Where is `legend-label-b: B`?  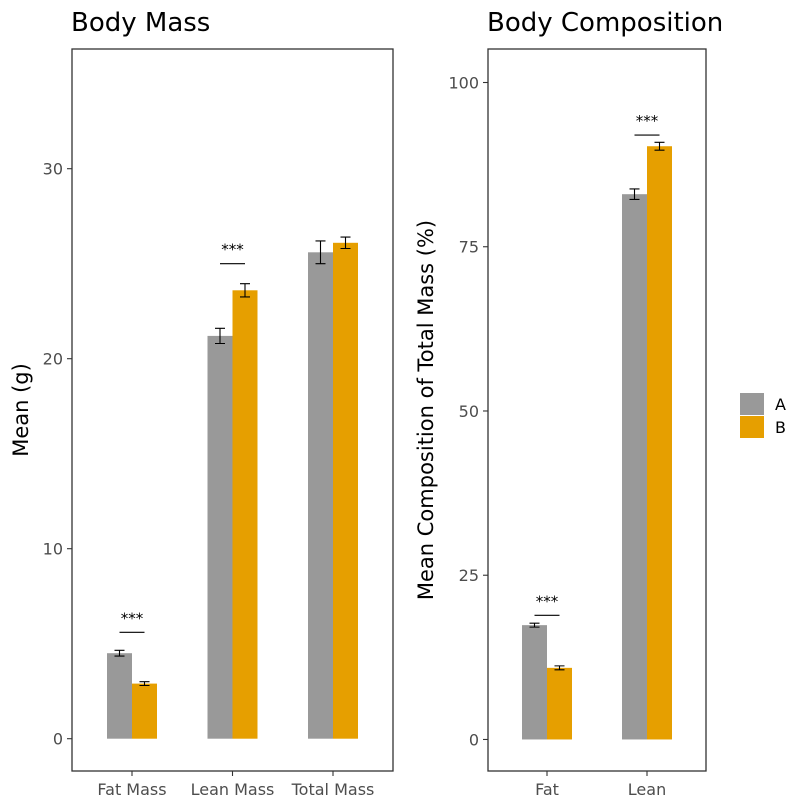
legend-label-b: B is located at coordinates (780, 427).